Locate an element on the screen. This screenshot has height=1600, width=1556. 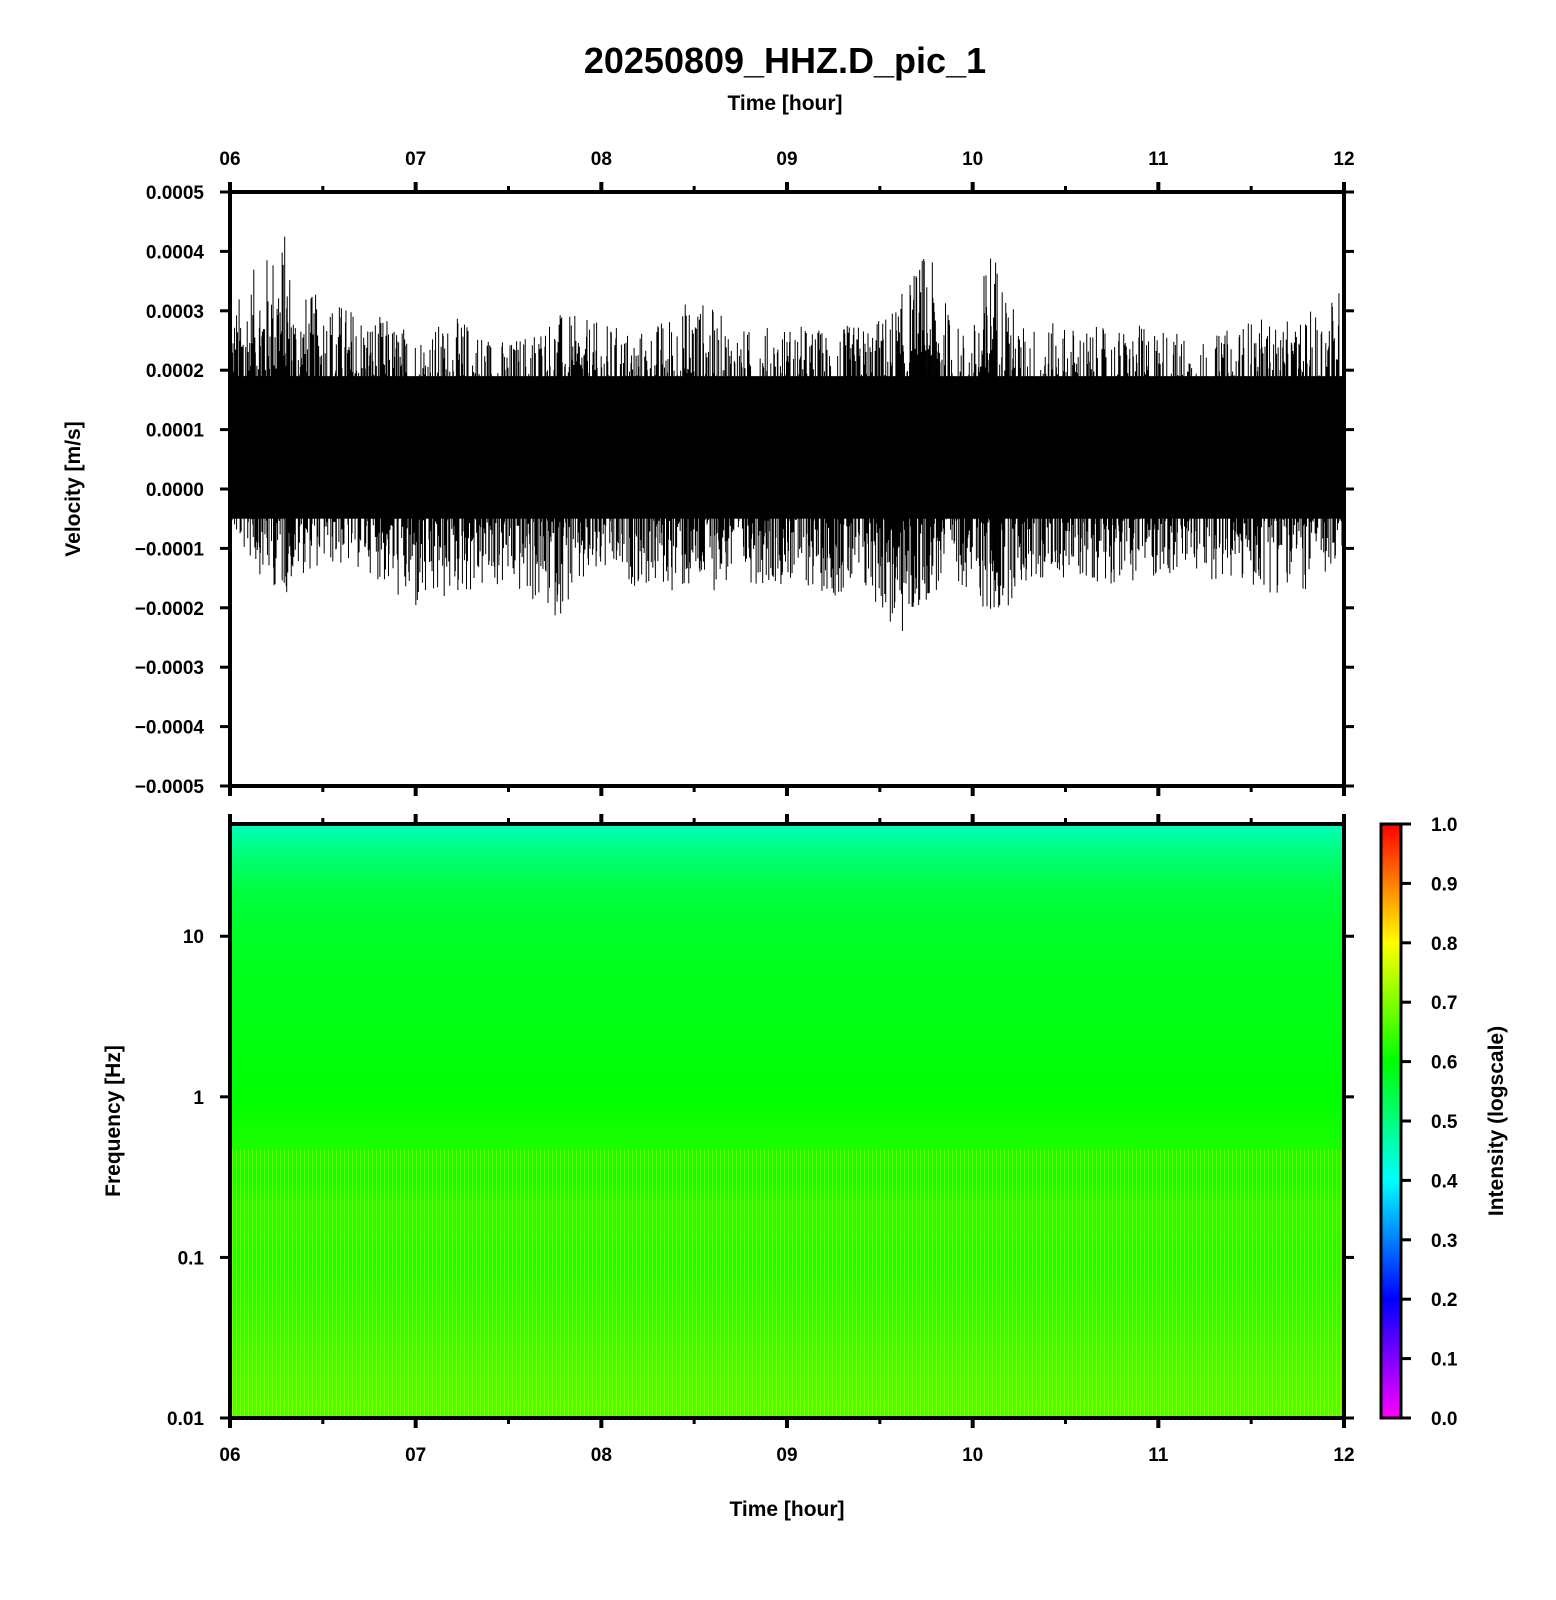
waveform-y-tick-label: 0.0000 is located at coordinates (175, 490).